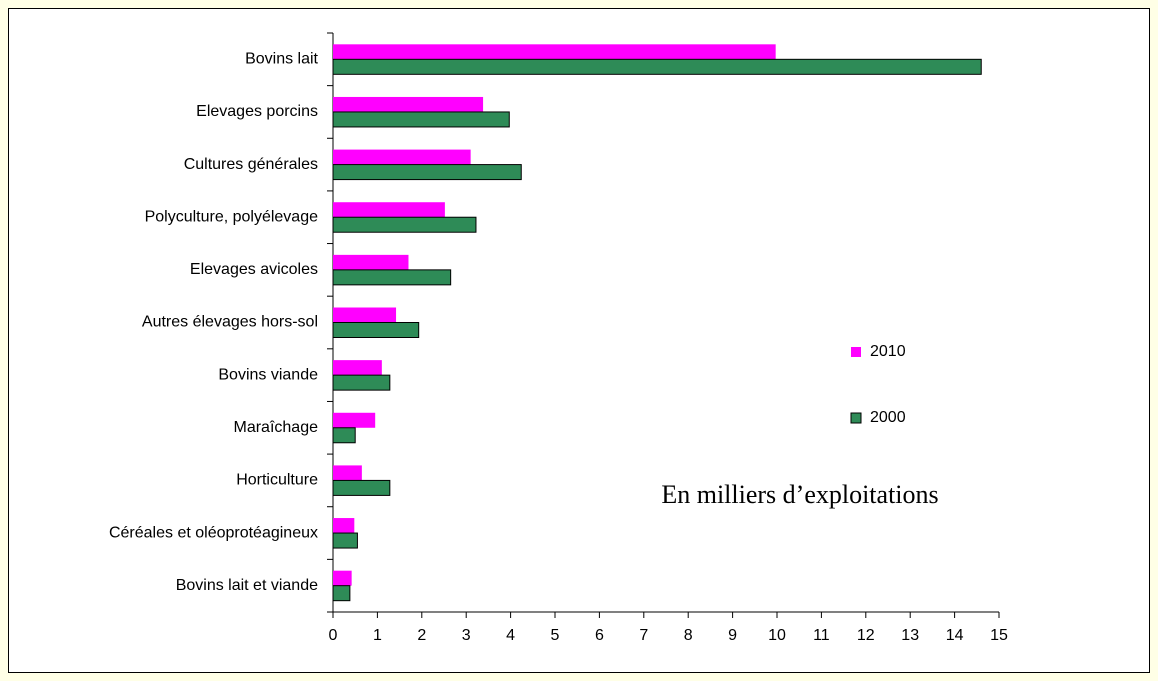 This screenshot has height=681, width=1158. Describe the element at coordinates (230, 322) in the screenshot. I see `y-tick-label: Autres élevages hors-sol` at that location.